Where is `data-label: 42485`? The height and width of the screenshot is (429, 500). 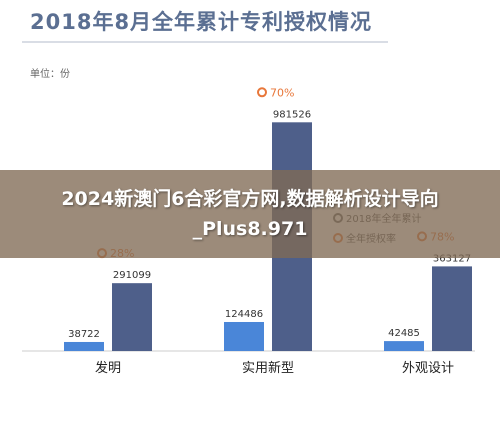 data-label: 42485 is located at coordinates (404, 333).